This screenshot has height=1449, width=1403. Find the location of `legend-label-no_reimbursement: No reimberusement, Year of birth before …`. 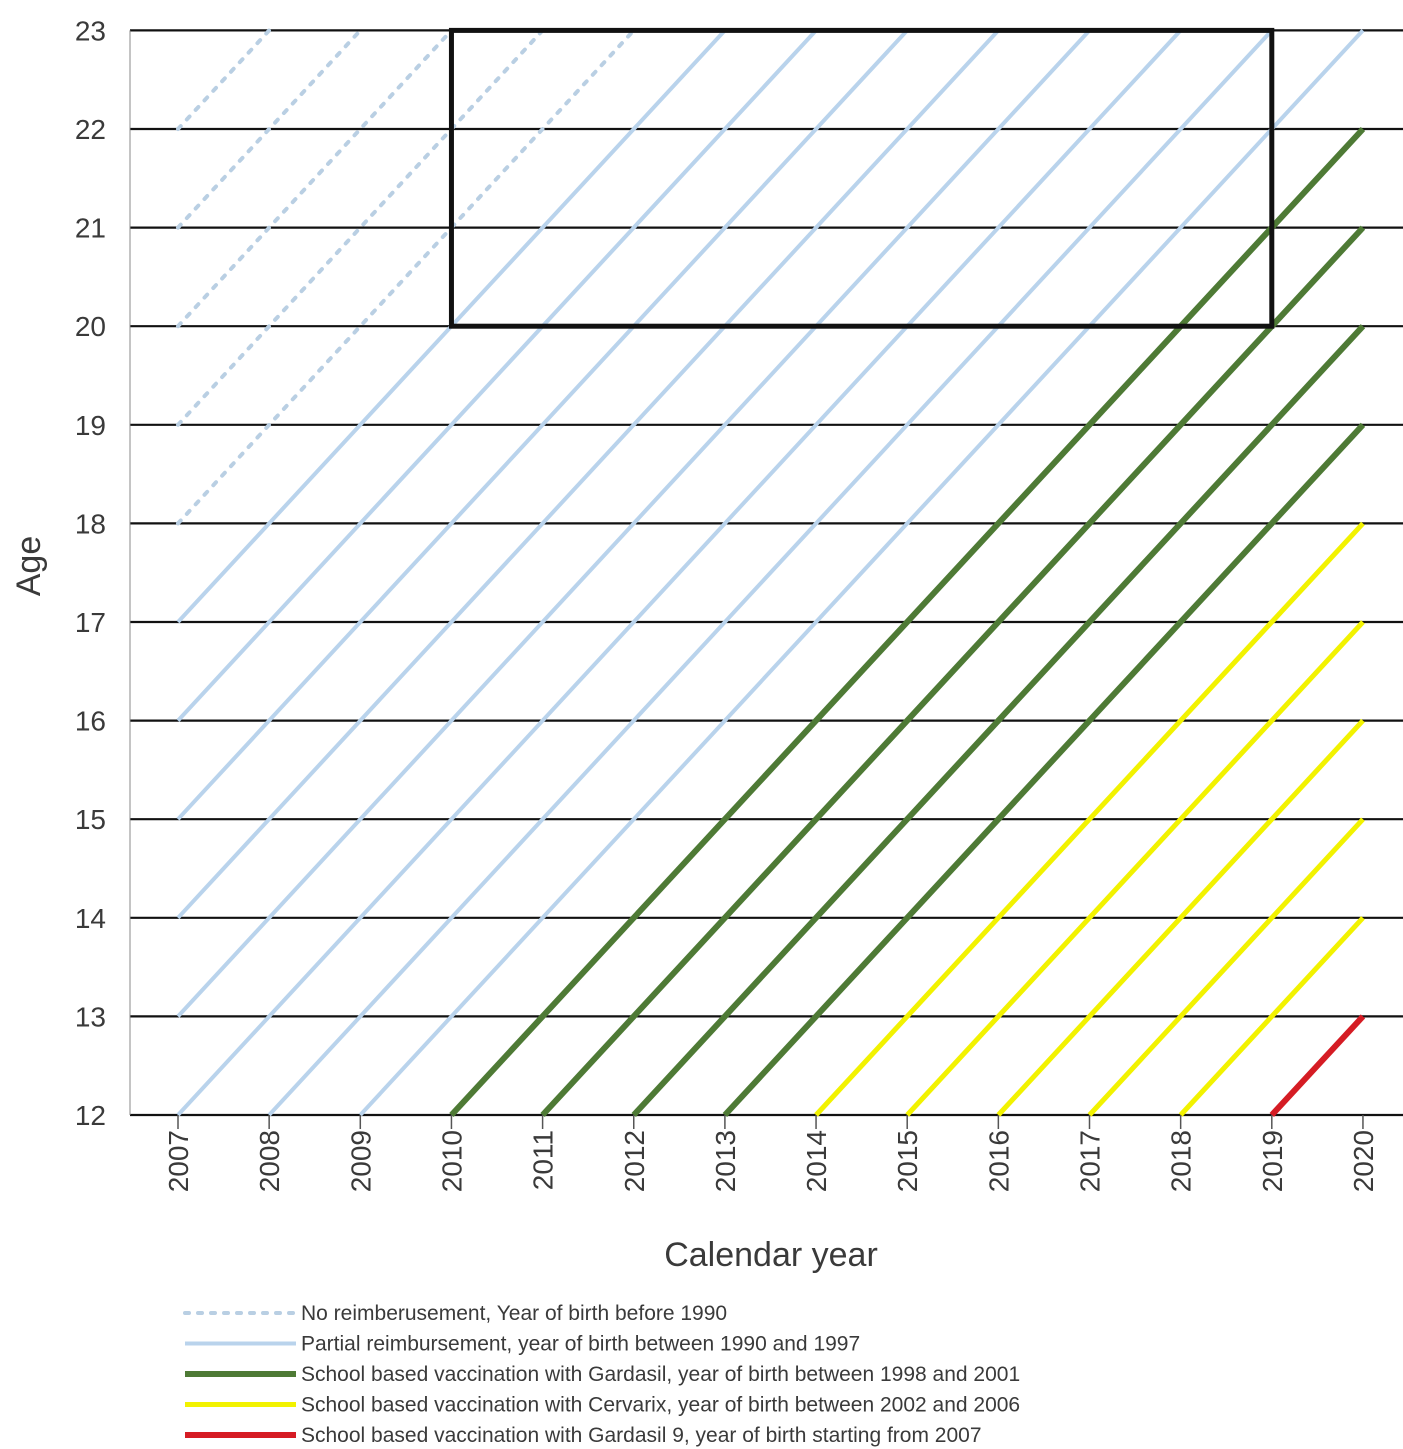

legend-label-no_reimbursement: No reimberusement, Year of birth before … is located at coordinates (514, 1313).